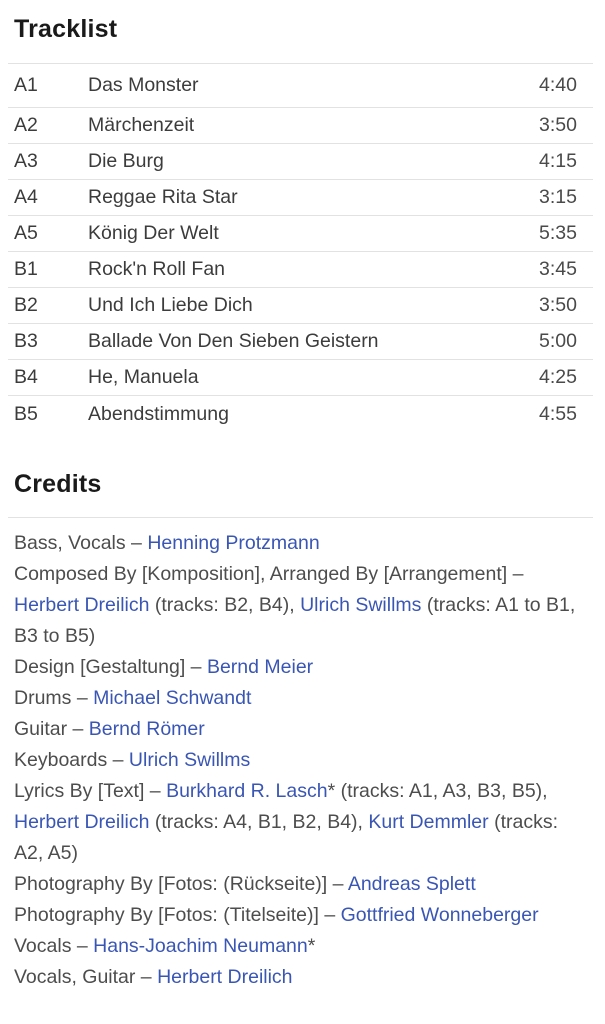 The image size is (605, 1024). I want to click on track-title: Die Burg, so click(126, 161).